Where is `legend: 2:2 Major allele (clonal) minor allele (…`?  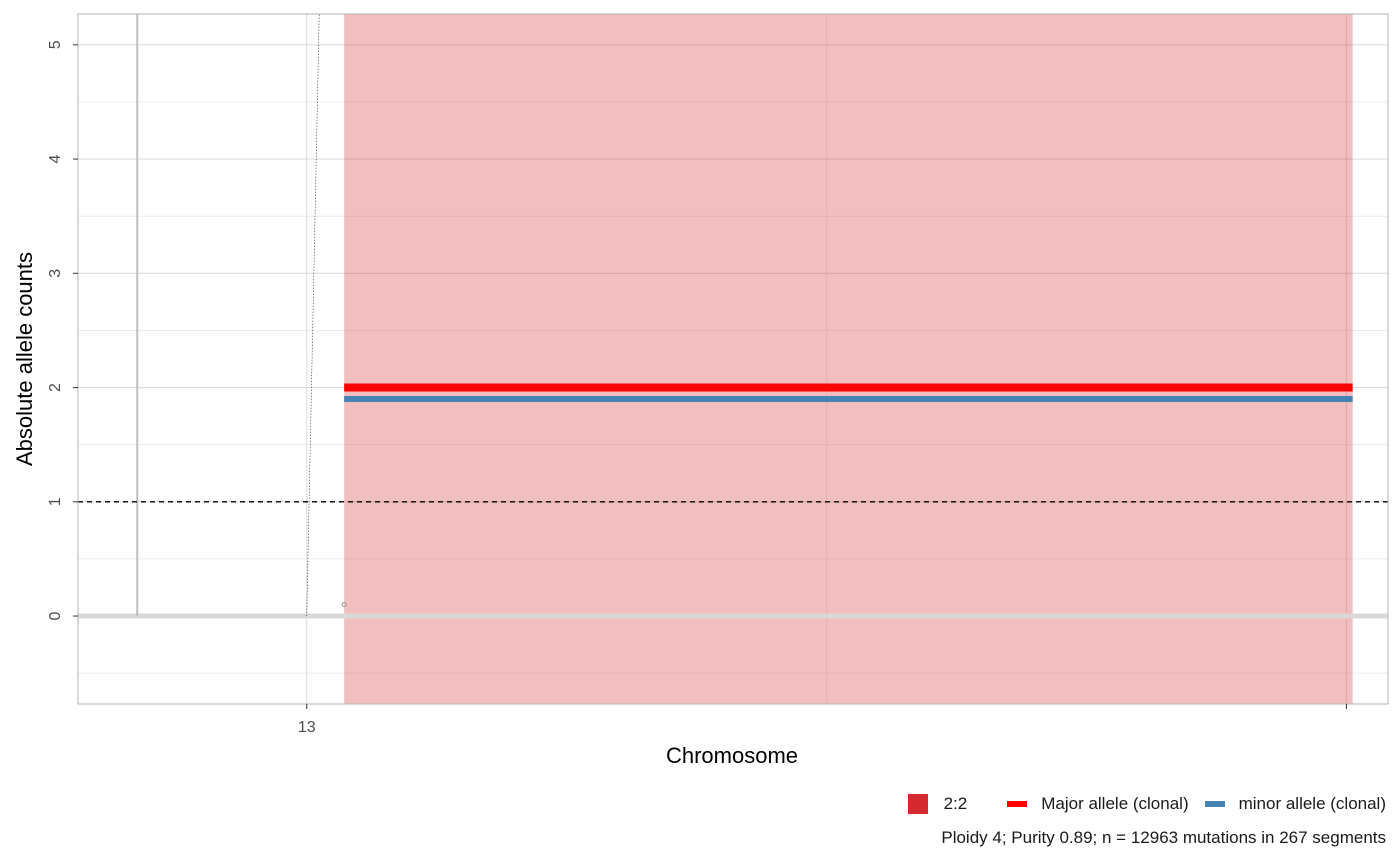
legend: 2:2 Major allele (clonal) minor allele (… is located at coordinates (1139, 804).